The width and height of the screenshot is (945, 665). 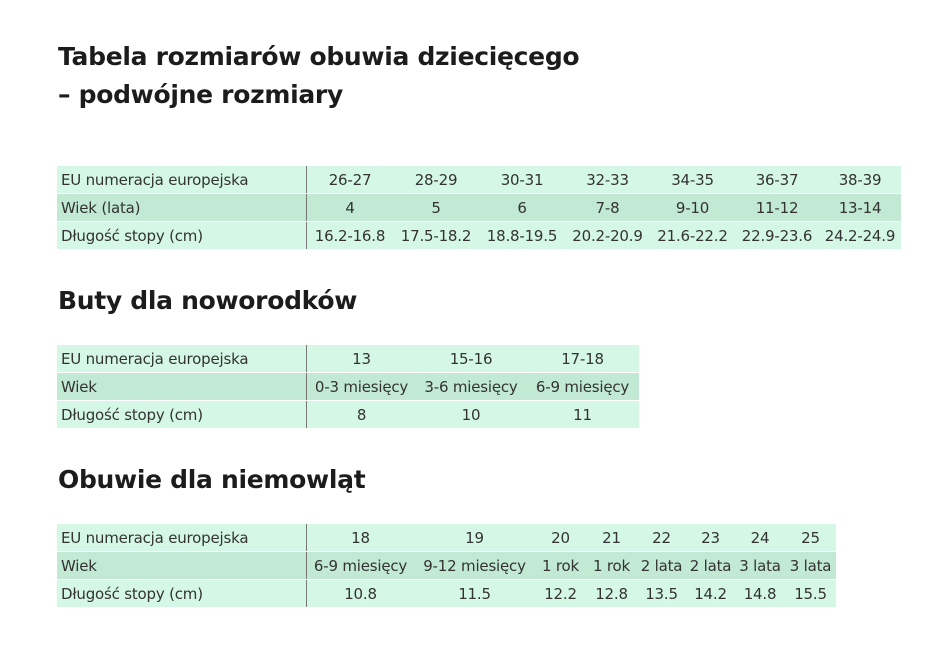 I want to click on table-cell: 28-29, so click(x=436, y=179).